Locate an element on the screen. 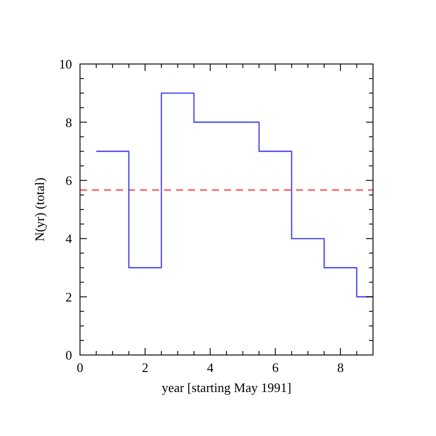  x-tick-label: 4 is located at coordinates (210, 367).